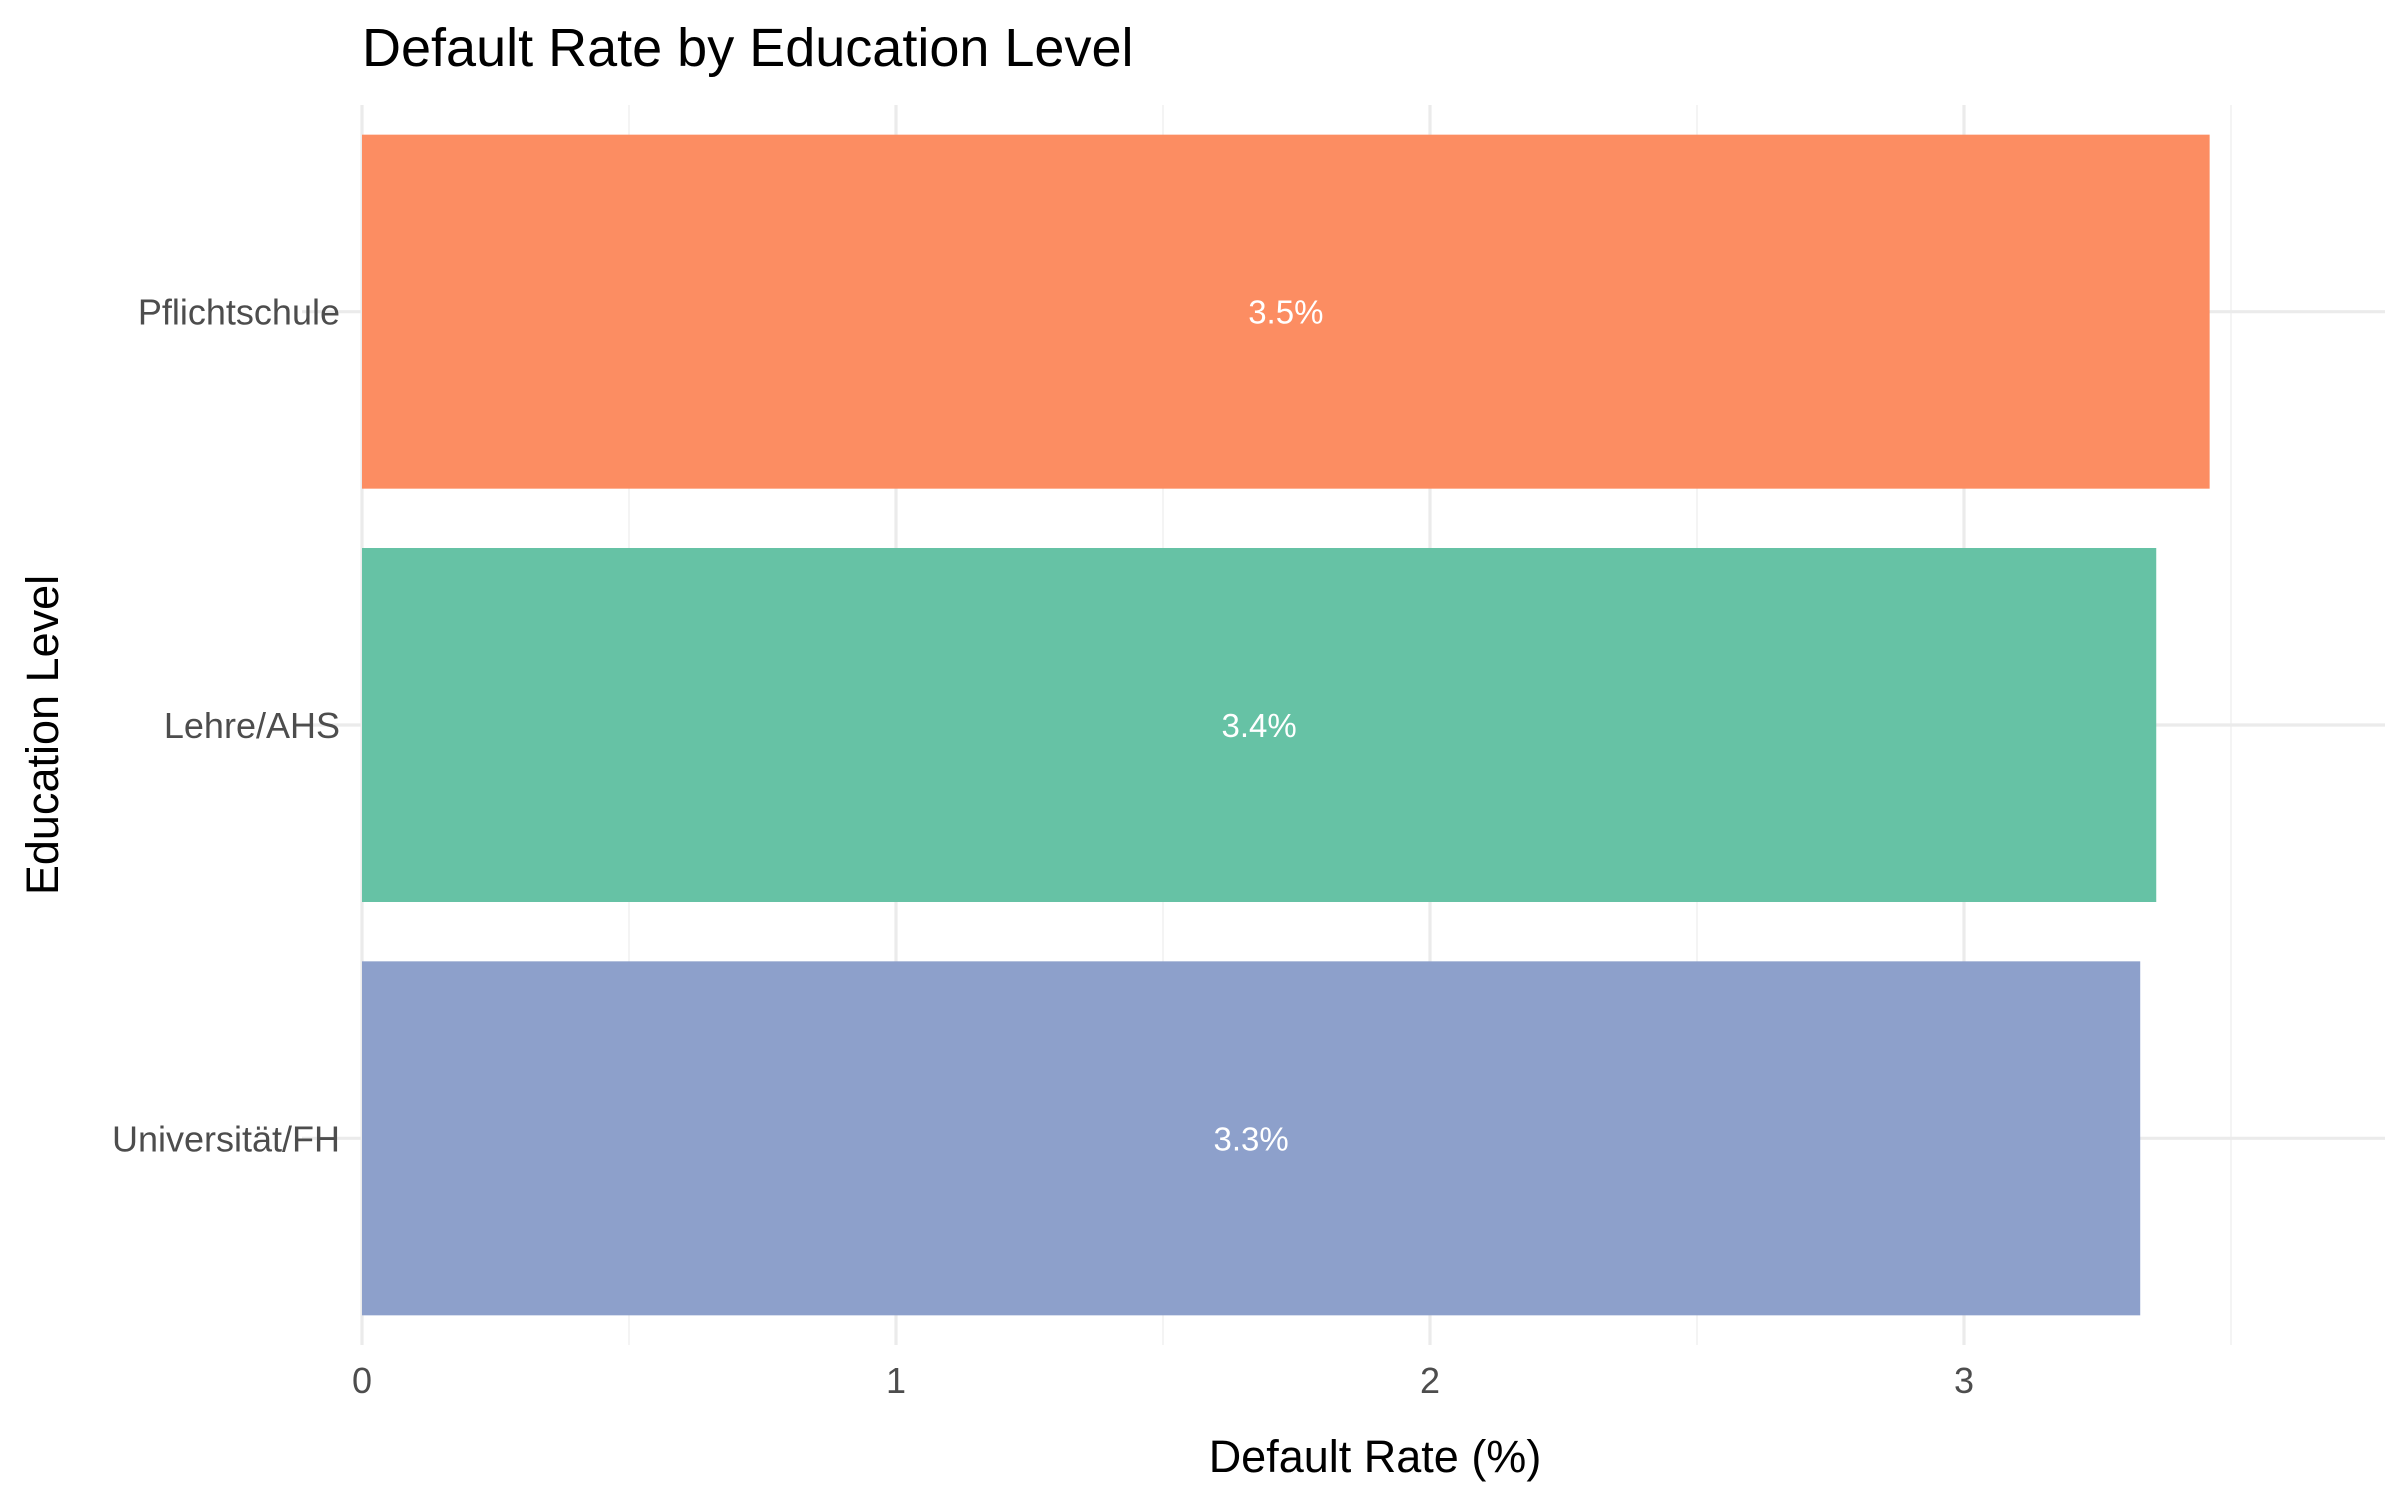  What do you see at coordinates (42, 735) in the screenshot?
I see `y-axis-title: Education Level` at bounding box center [42, 735].